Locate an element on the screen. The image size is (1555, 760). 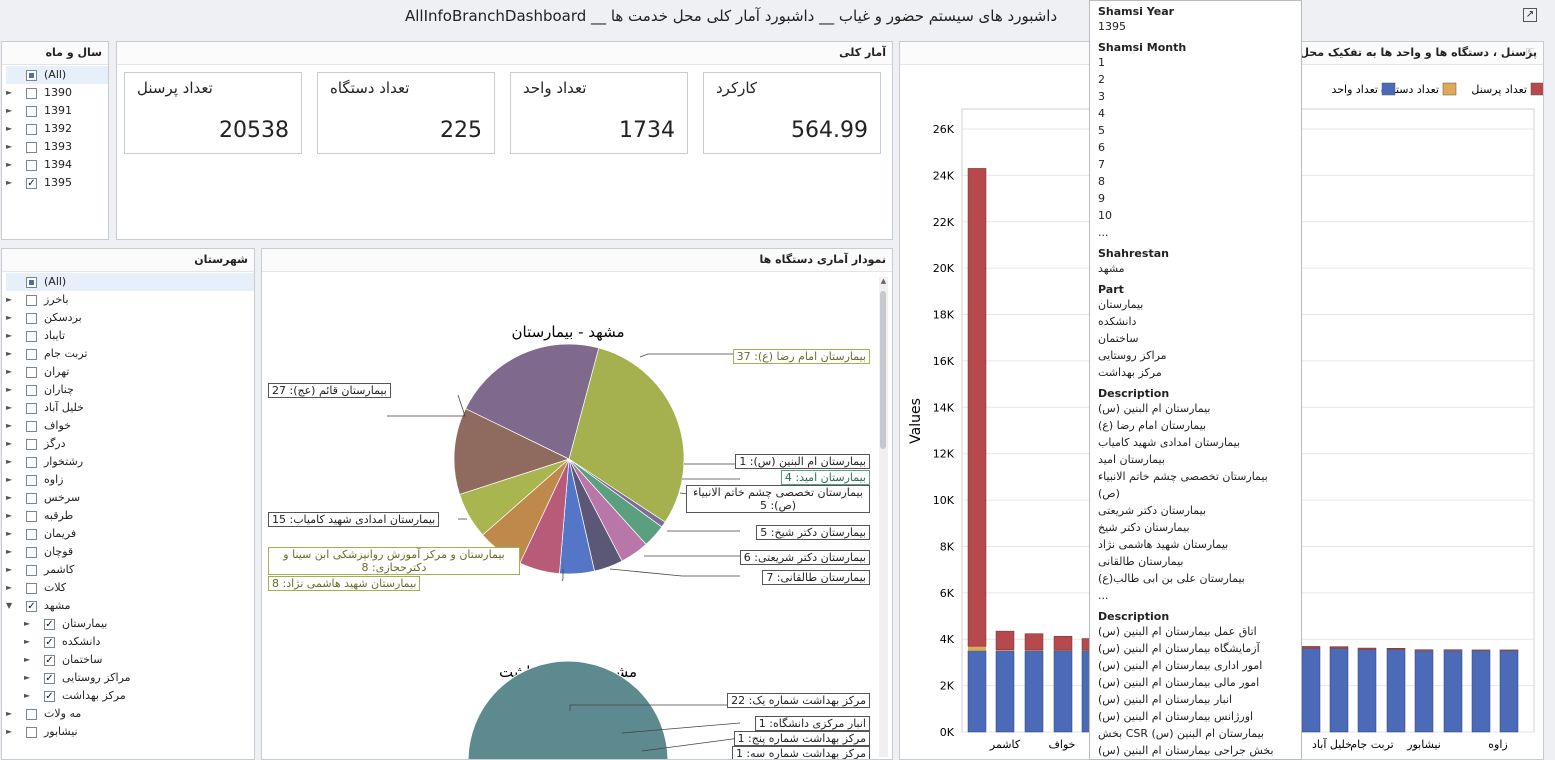
tree-item: ► ✓ بیمارستان is located at coordinates (139, 624).